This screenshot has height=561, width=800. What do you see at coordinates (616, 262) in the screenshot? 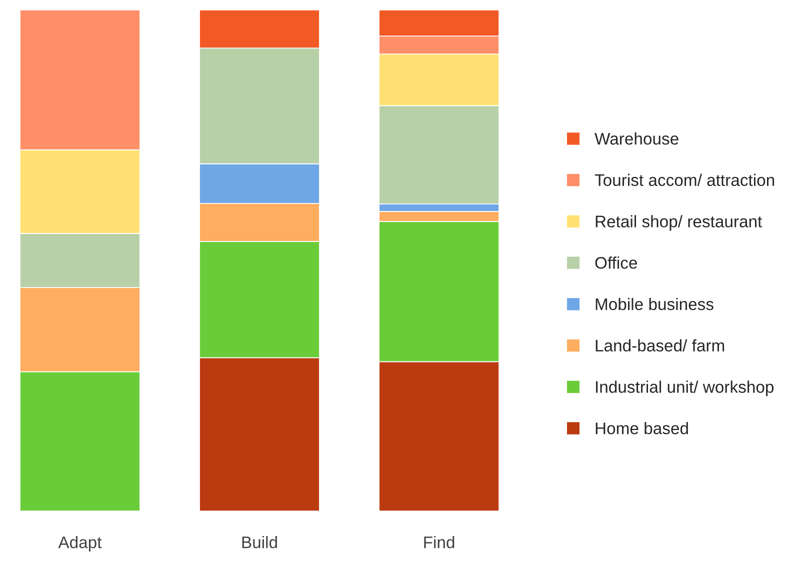
I see `legend-label: Office` at bounding box center [616, 262].